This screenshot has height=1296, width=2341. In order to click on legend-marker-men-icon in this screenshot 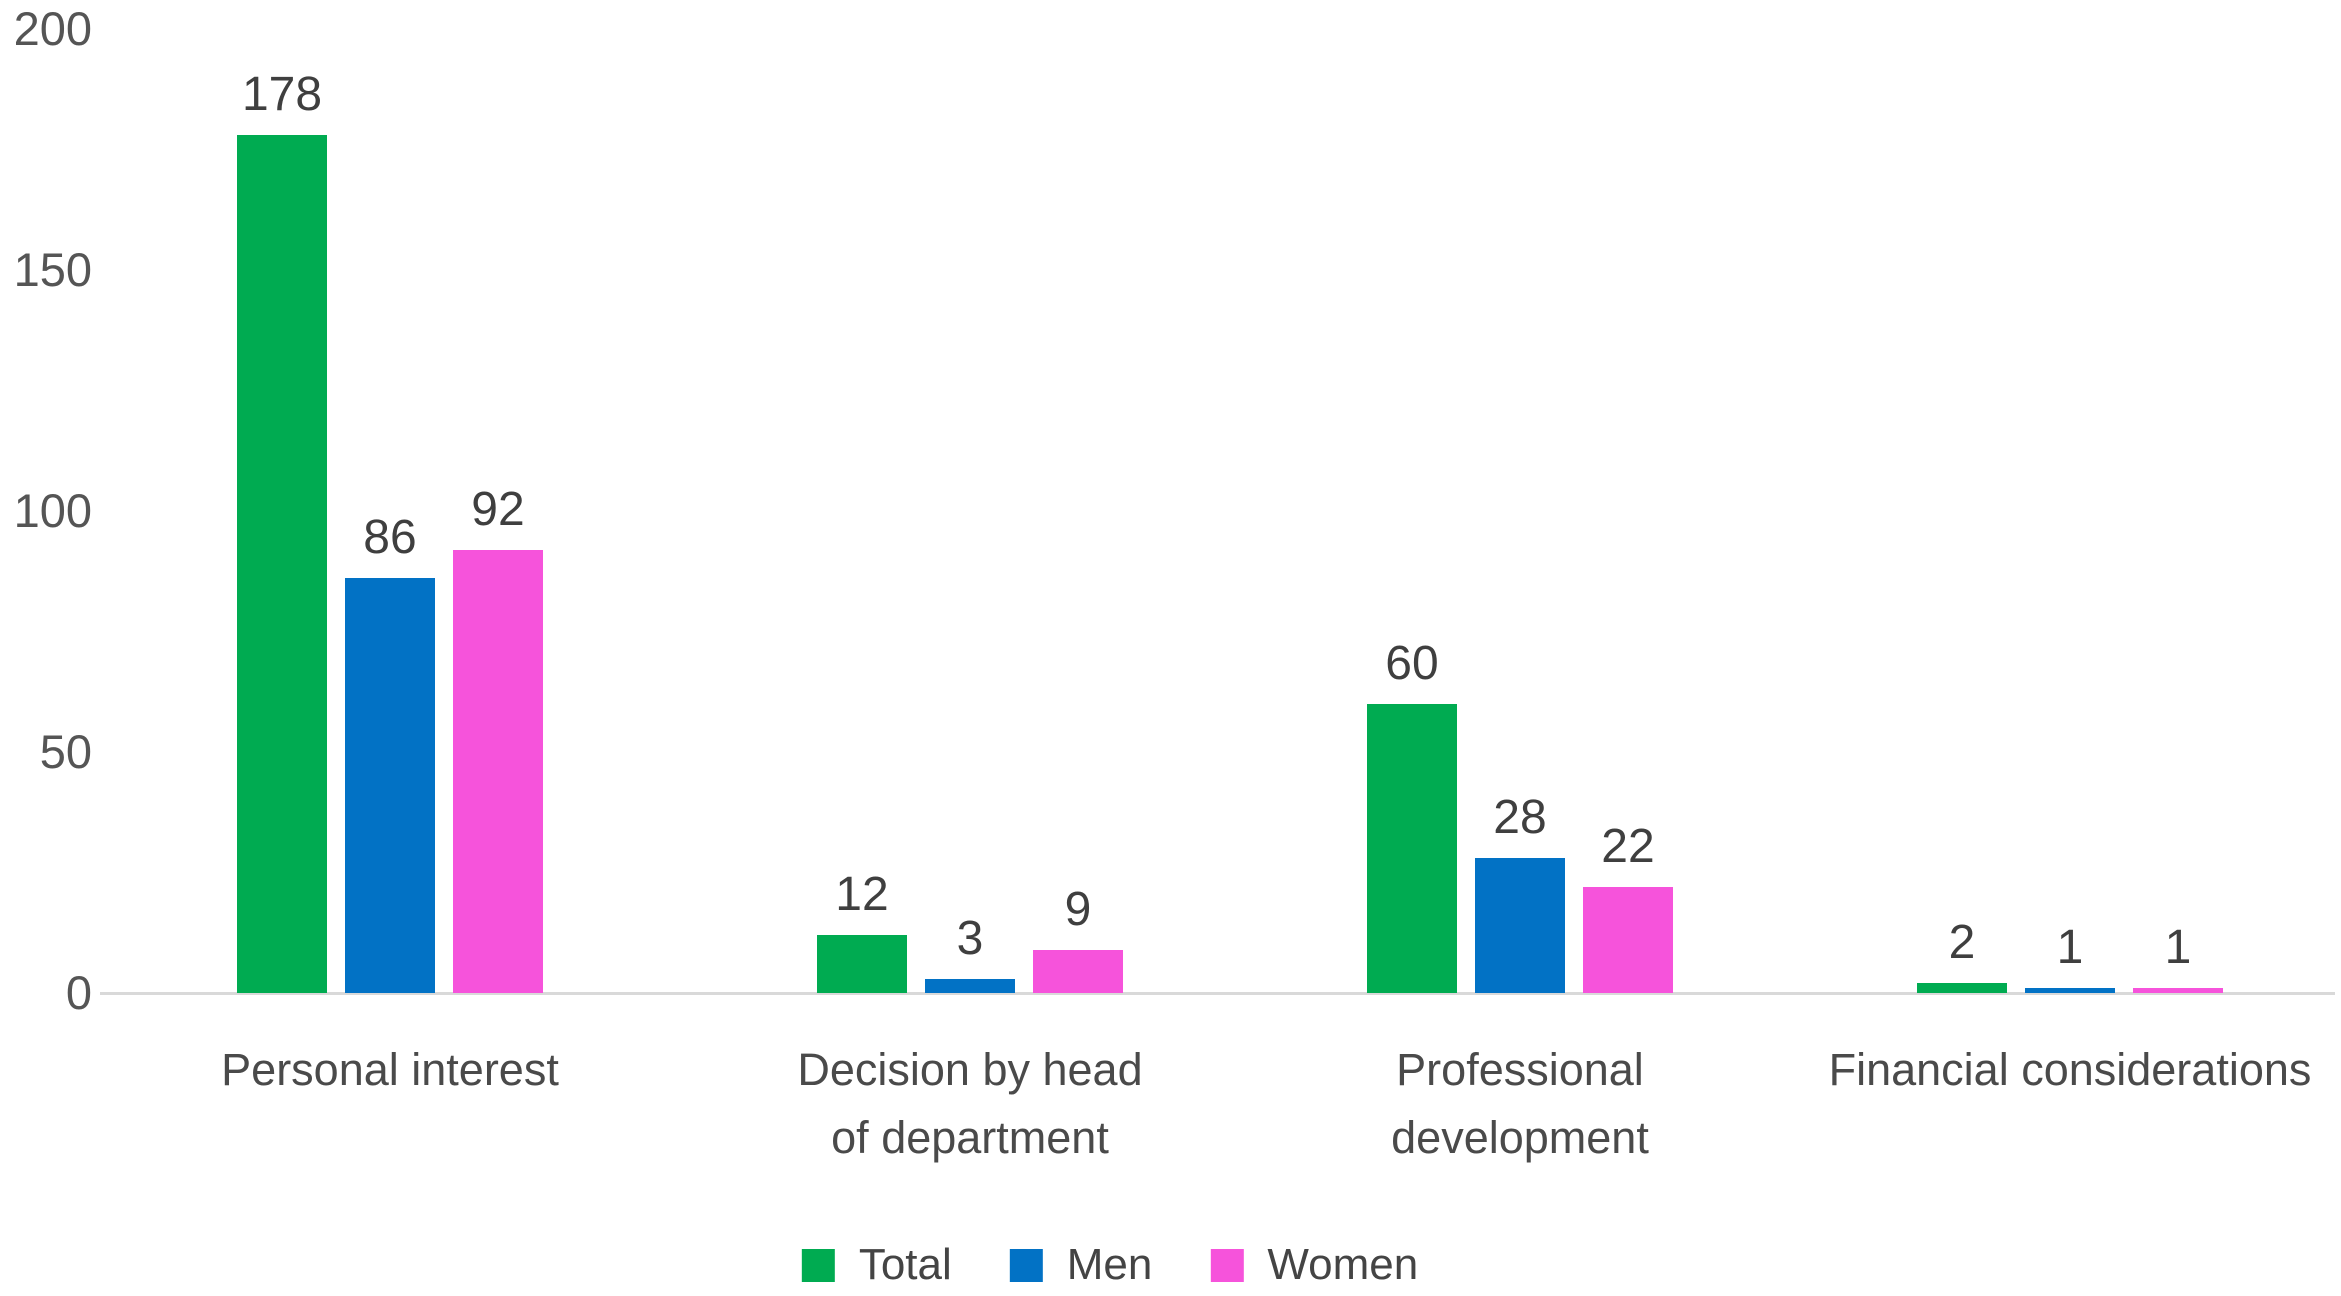, I will do `click(1026, 1265)`.